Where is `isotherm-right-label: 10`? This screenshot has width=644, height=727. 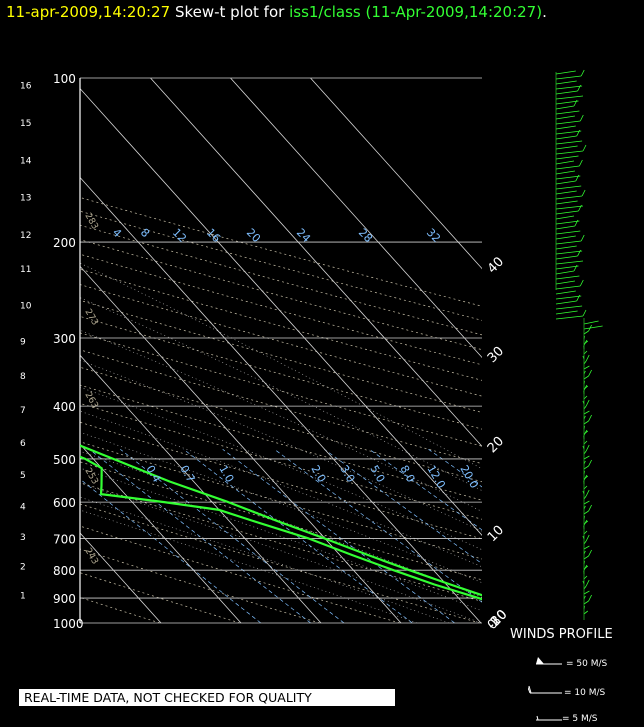
isotherm-right-label: 10 is located at coordinates (496, 534).